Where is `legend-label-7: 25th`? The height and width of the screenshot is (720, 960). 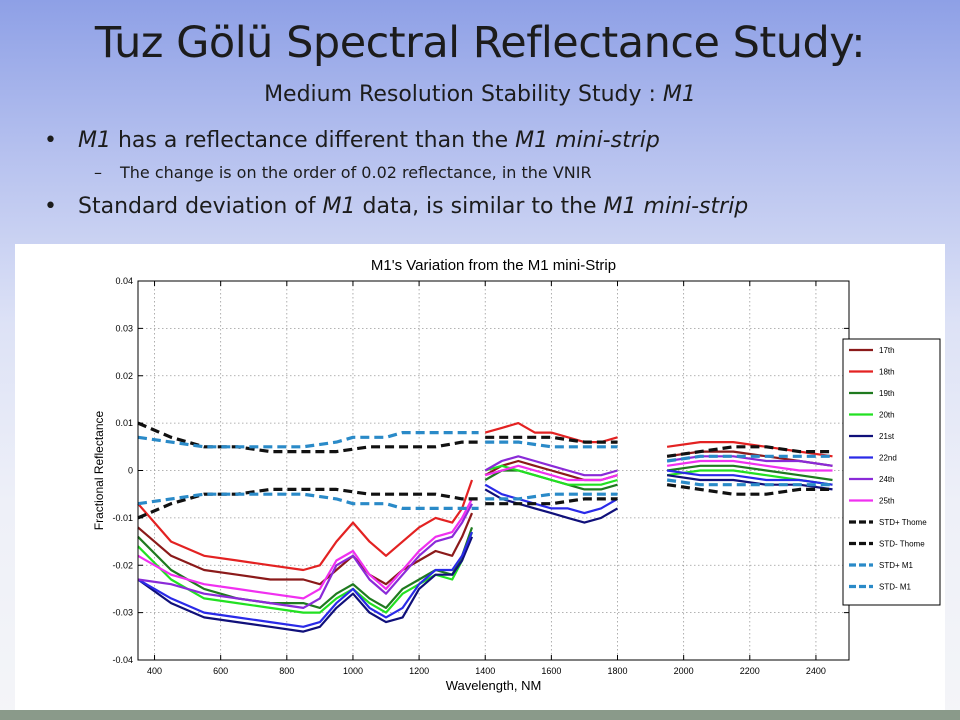
legend-label-7: 25th is located at coordinates (887, 501).